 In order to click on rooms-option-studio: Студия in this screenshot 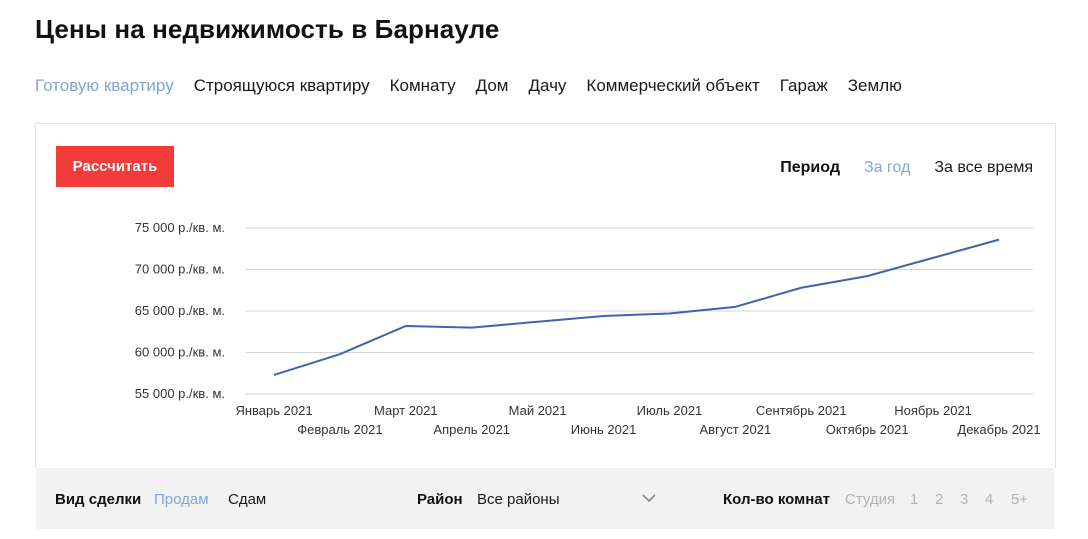, I will do `click(870, 499)`.